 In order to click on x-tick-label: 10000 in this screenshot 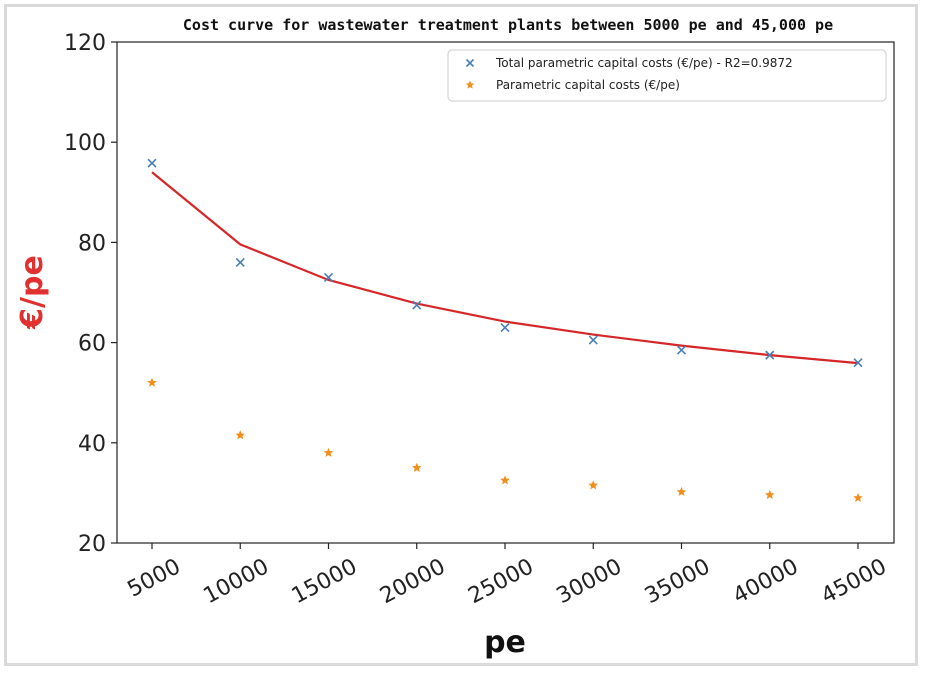, I will do `click(237, 581)`.